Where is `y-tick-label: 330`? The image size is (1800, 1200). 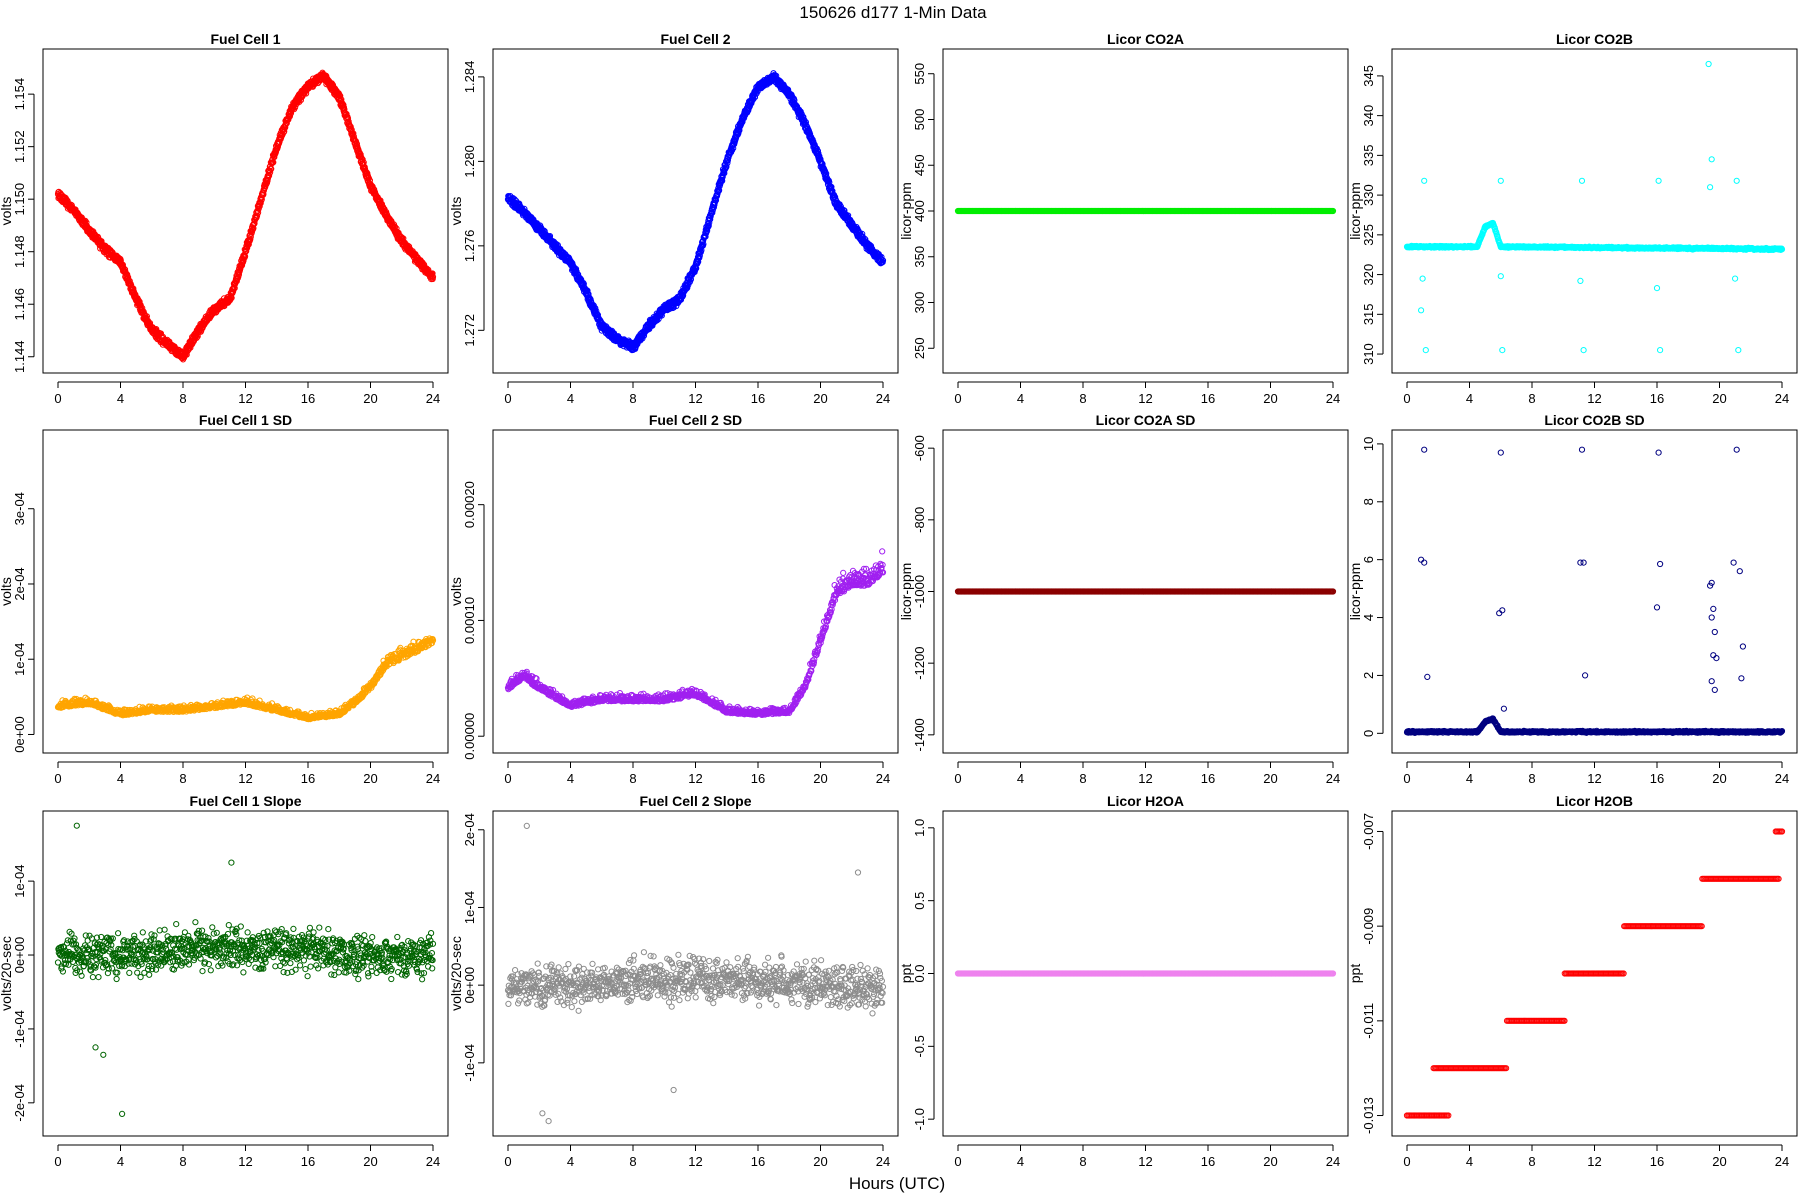 y-tick-label: 330 is located at coordinates (1368, 195).